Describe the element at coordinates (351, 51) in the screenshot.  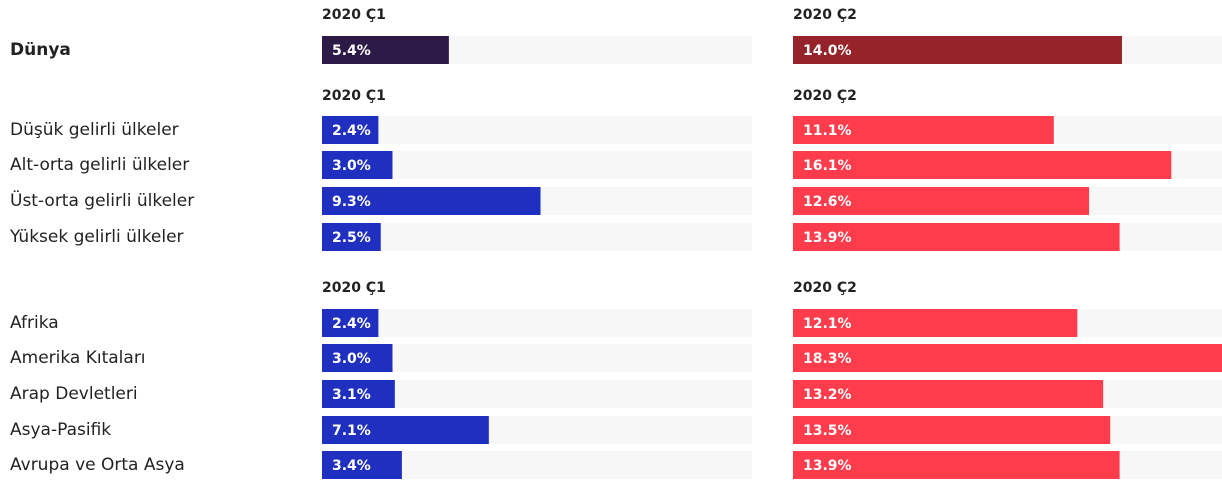
I see `value-label: 5.4%` at that location.